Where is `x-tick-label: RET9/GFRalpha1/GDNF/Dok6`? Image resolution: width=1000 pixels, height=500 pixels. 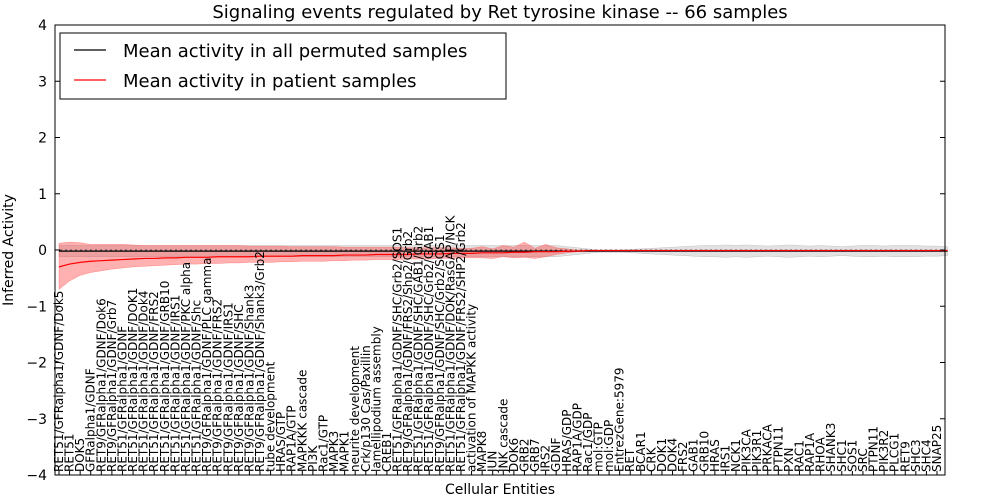
x-tick-label: RET9/GFRalpha1/GDNF/Dok6 is located at coordinates (101, 385).